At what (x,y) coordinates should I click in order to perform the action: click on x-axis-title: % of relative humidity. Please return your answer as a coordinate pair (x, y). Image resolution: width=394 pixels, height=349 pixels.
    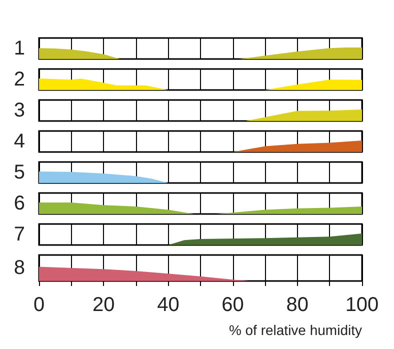
    Looking at the image, I should click on (295, 330).